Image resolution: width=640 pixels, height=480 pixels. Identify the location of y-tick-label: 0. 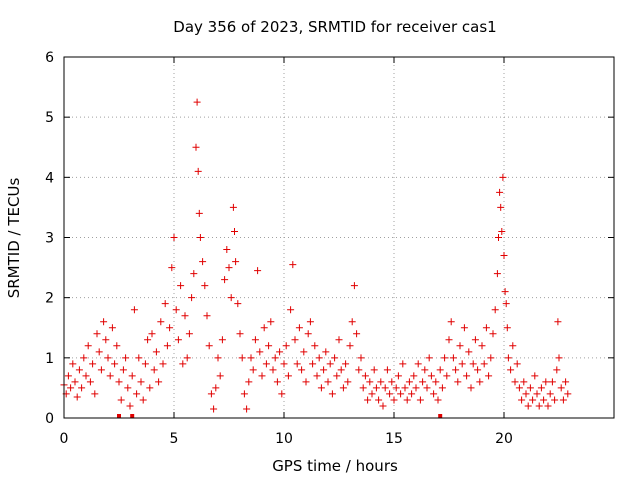
(49, 419).